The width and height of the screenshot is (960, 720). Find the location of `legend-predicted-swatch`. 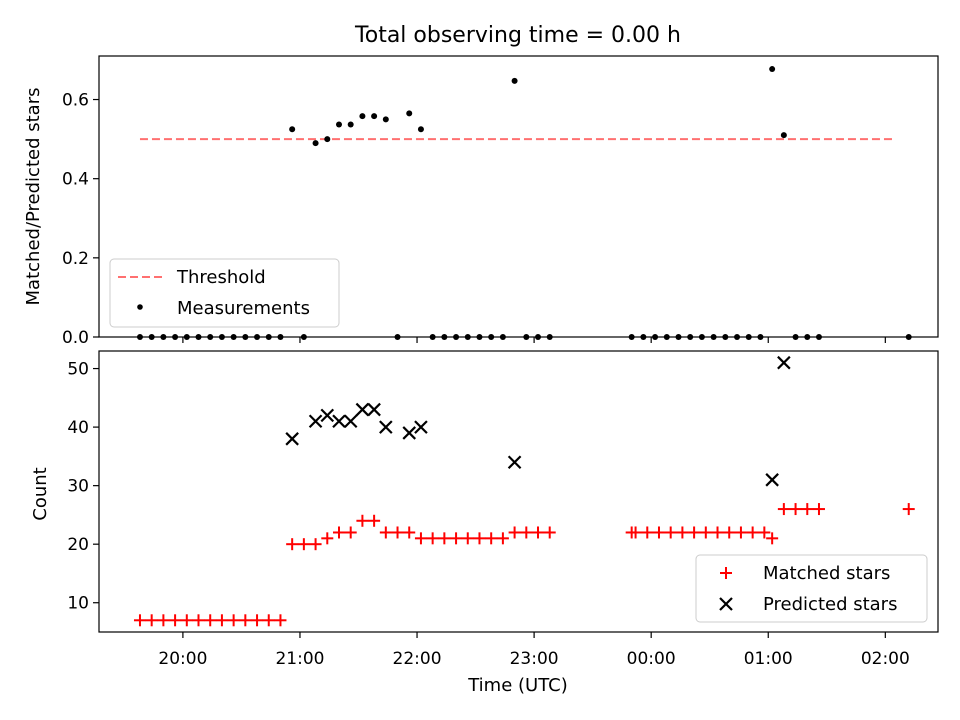

legend-predicted-swatch is located at coordinates (726, 604).